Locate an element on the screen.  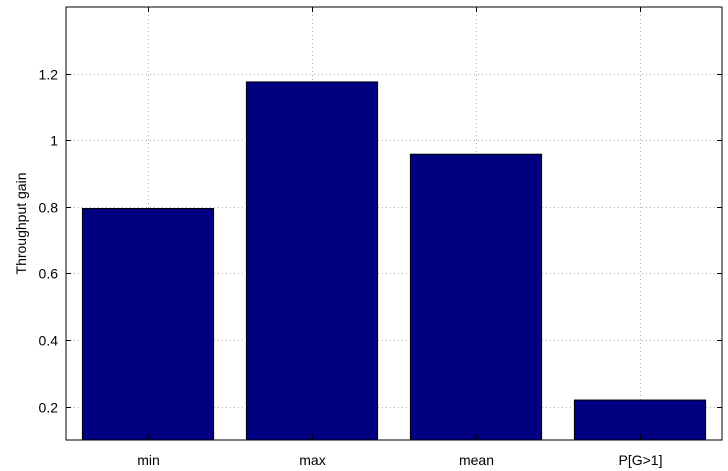
x-tick-label: min is located at coordinates (148, 460).